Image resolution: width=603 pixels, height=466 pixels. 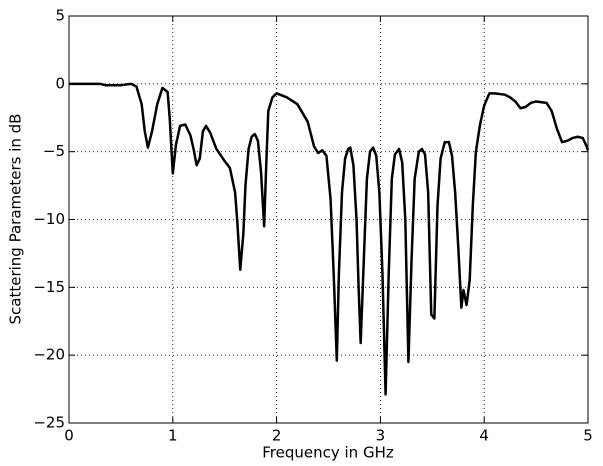 What do you see at coordinates (16, 219) in the screenshot?
I see `y-axis-label: Scattering Parameters in dB` at bounding box center [16, 219].